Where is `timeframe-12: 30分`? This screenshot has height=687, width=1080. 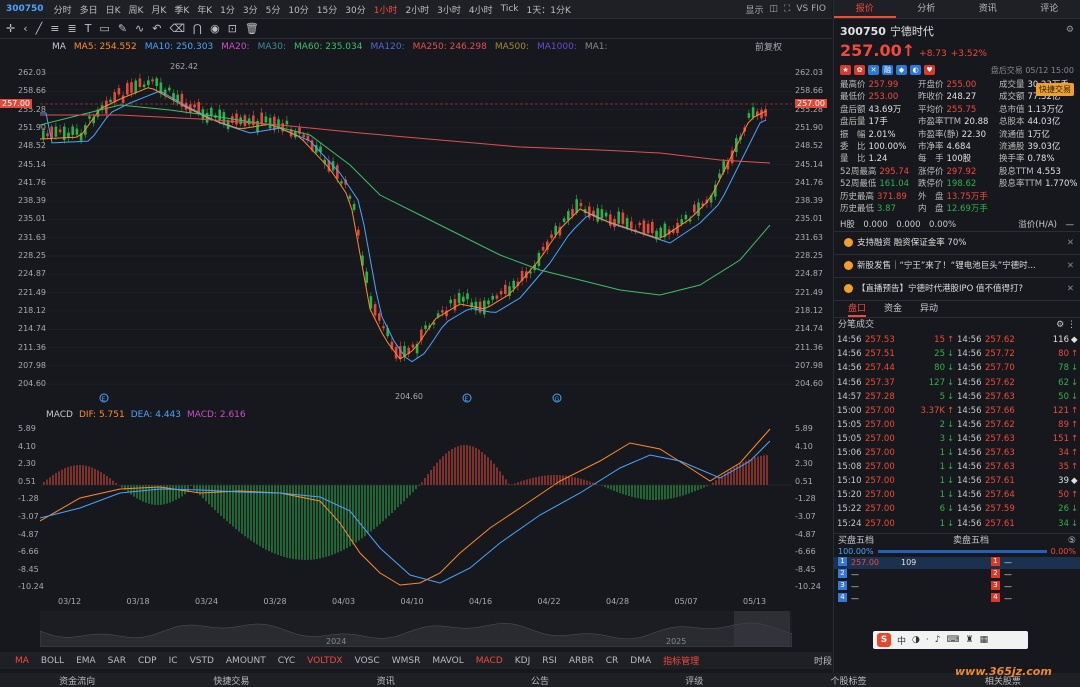
timeframe-12: 30分 is located at coordinates (355, 10).